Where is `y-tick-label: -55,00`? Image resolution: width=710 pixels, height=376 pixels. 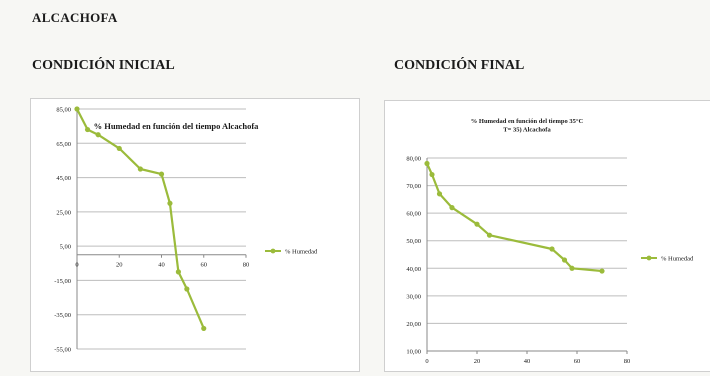
y-tick-label: -55,00 is located at coordinates (62, 350).